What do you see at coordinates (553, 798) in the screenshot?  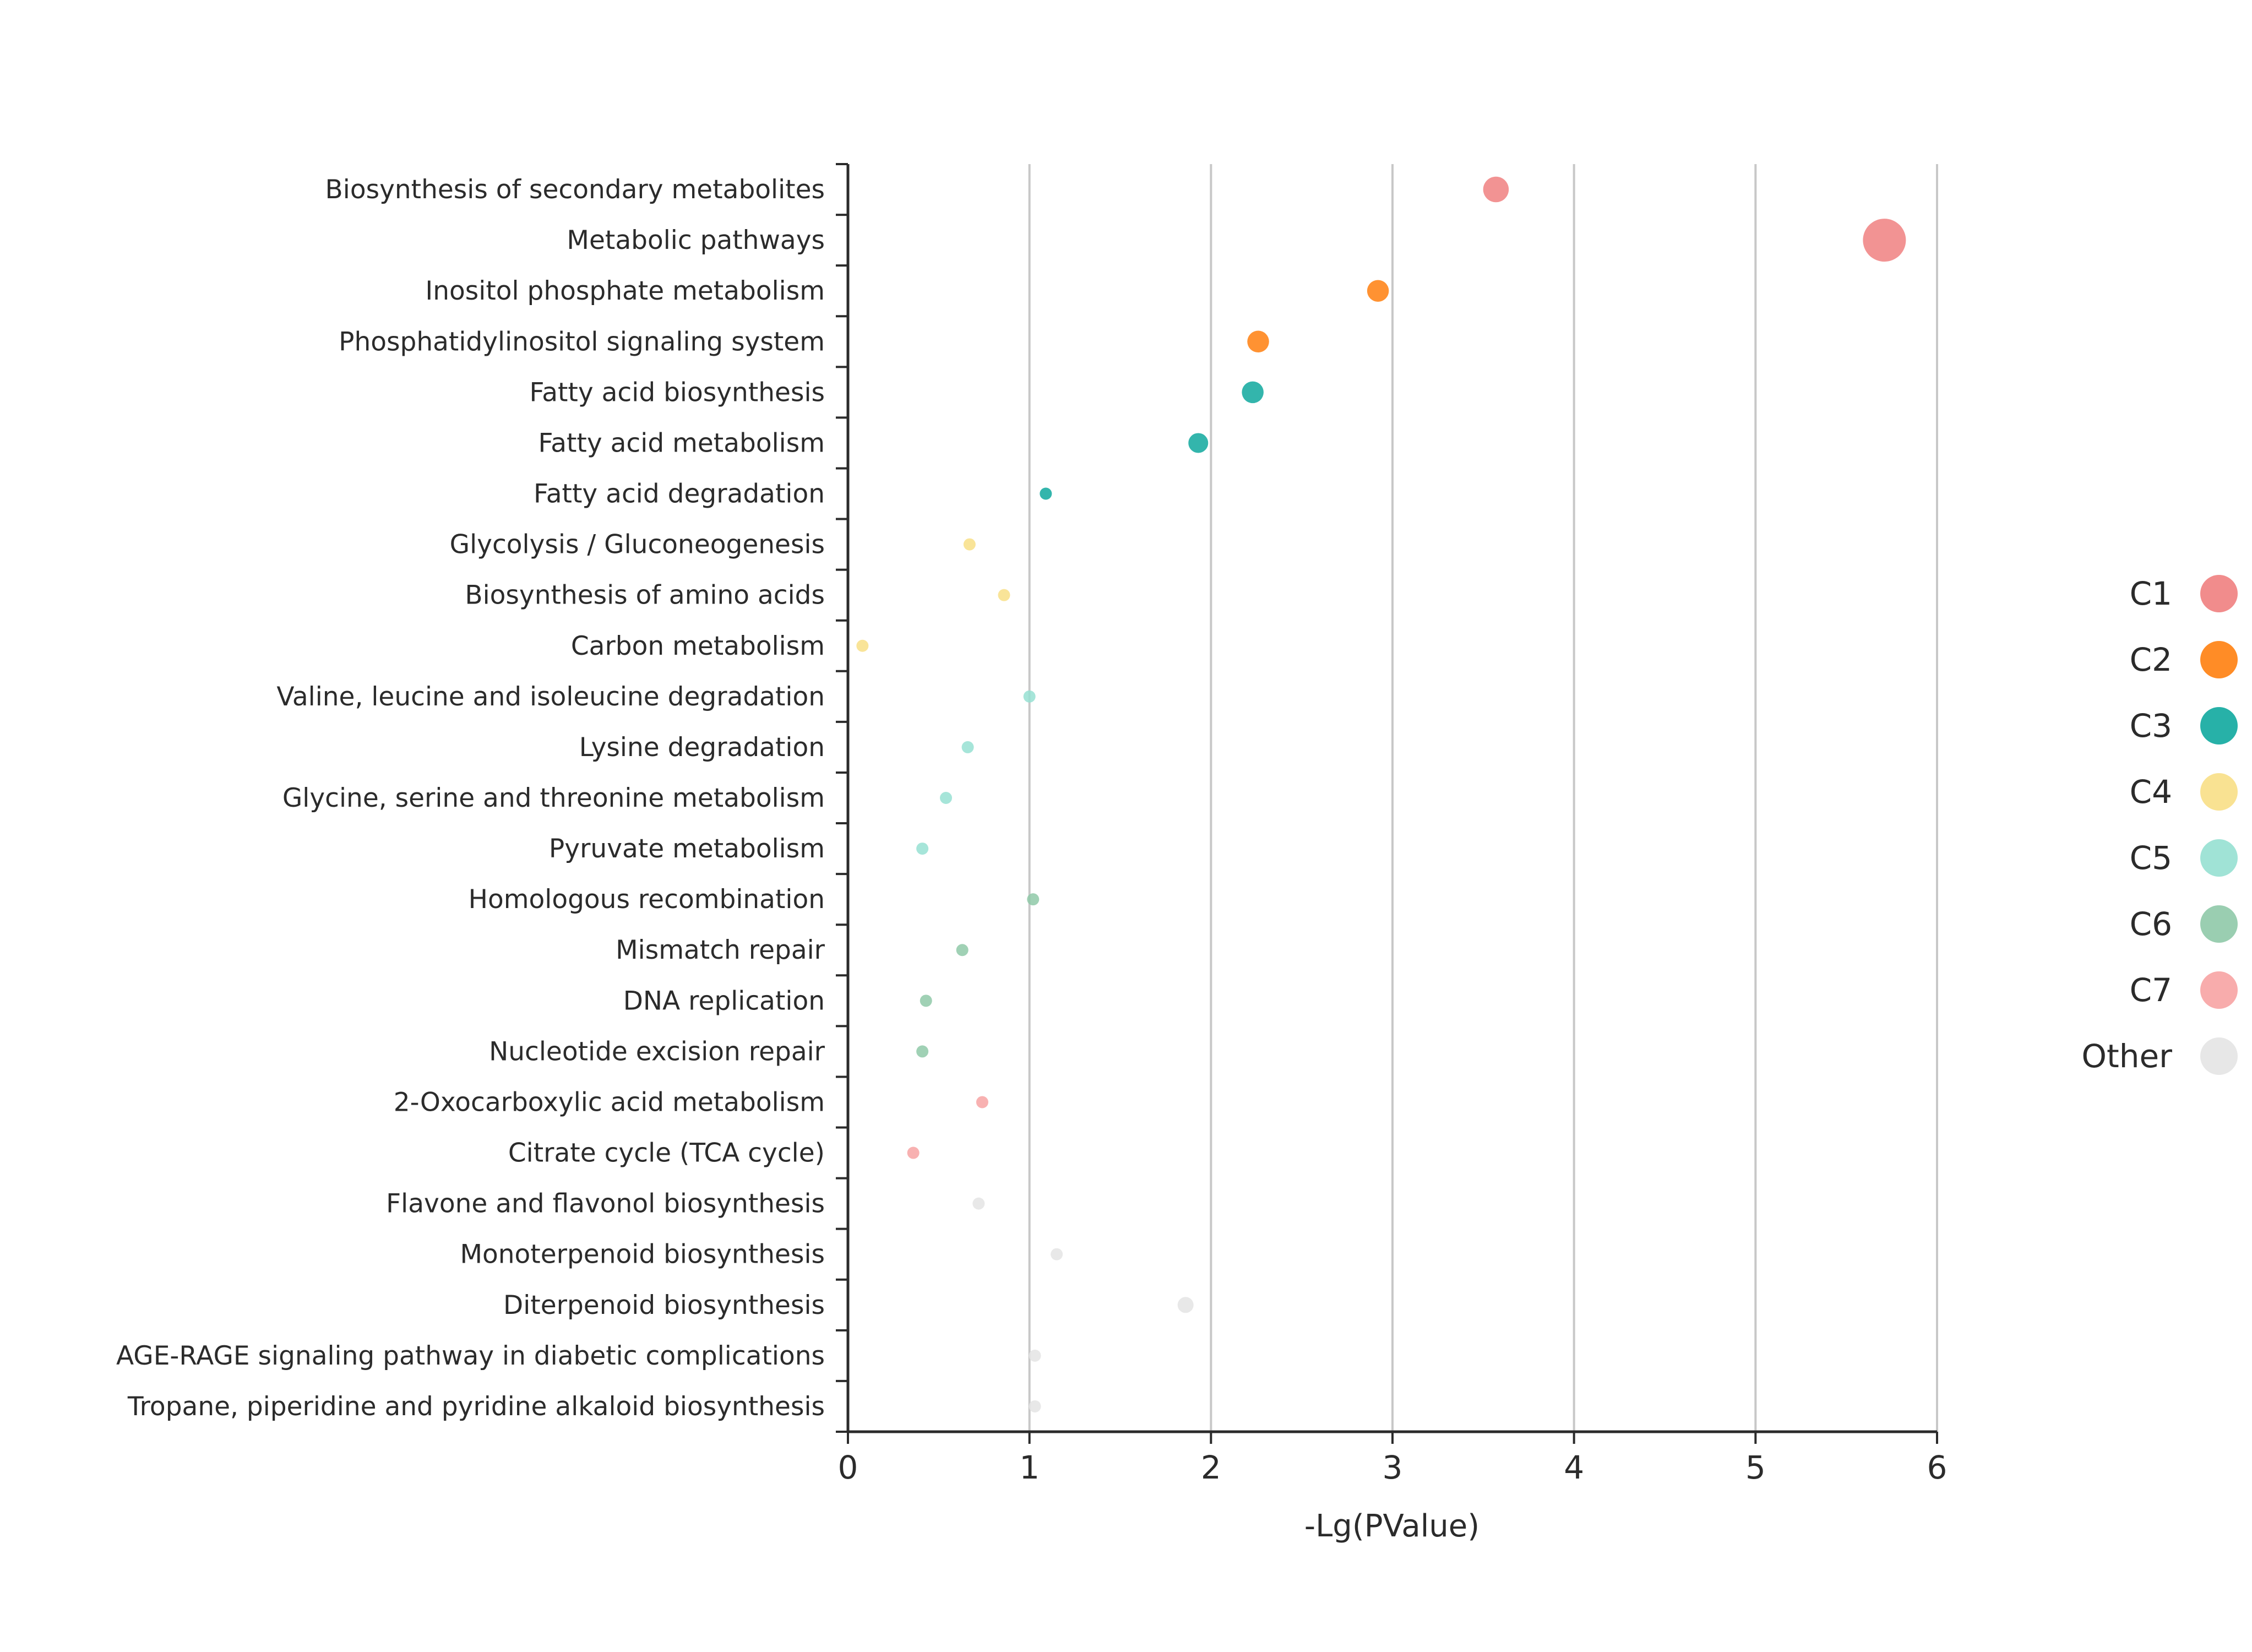 I see `category-label: Glycine, serine and threonine metabolism` at bounding box center [553, 798].